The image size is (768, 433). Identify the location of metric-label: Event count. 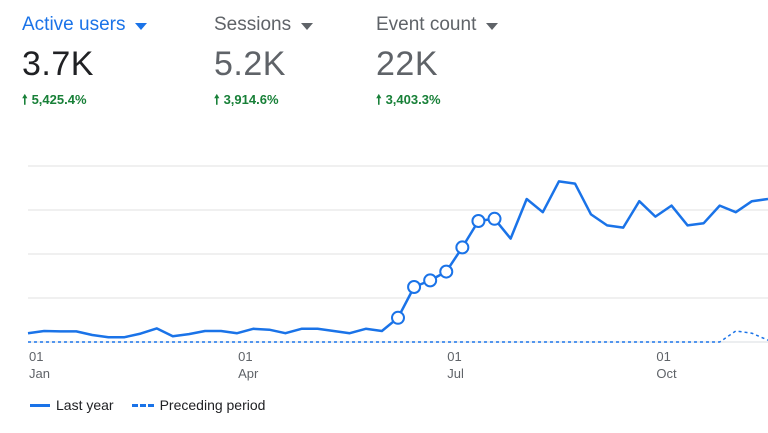
(426, 24).